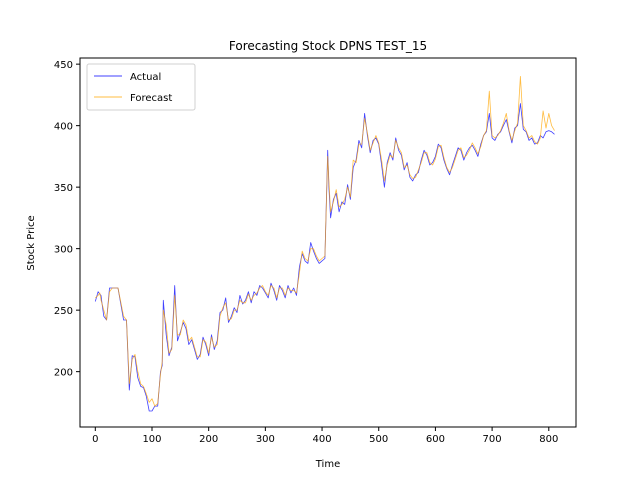 The height and width of the screenshot is (480, 640). What do you see at coordinates (265, 439) in the screenshot?
I see `x-tick-label: 300` at bounding box center [265, 439].